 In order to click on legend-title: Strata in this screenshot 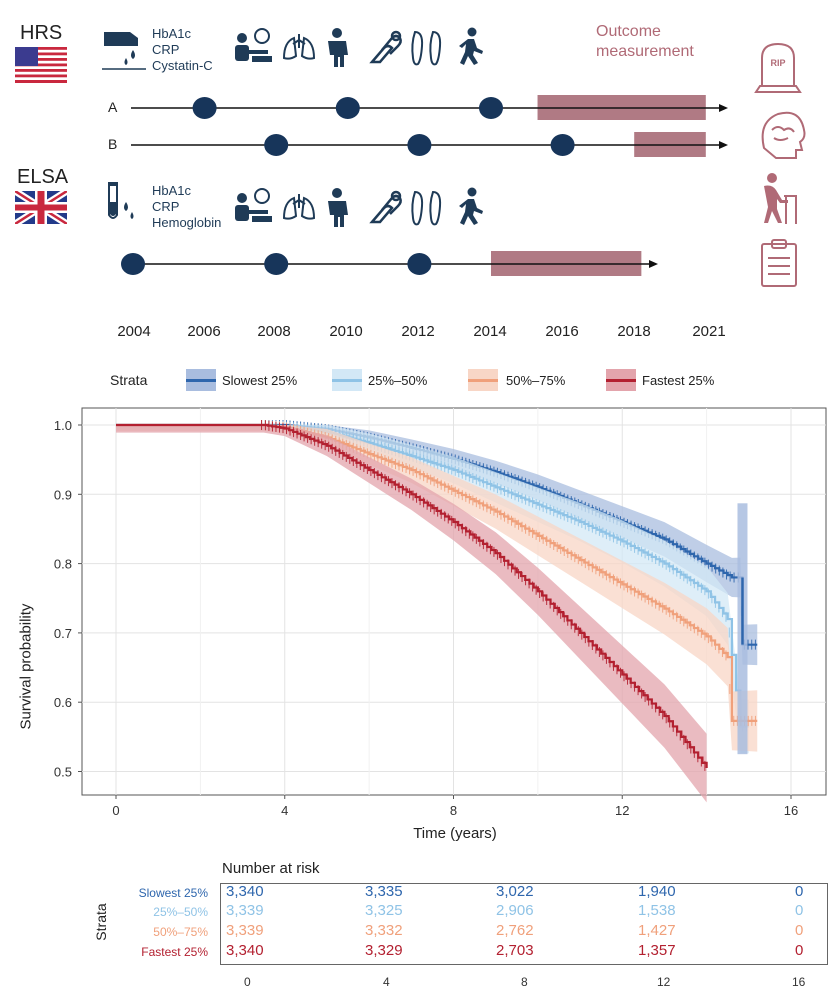, I will do `click(129, 380)`.